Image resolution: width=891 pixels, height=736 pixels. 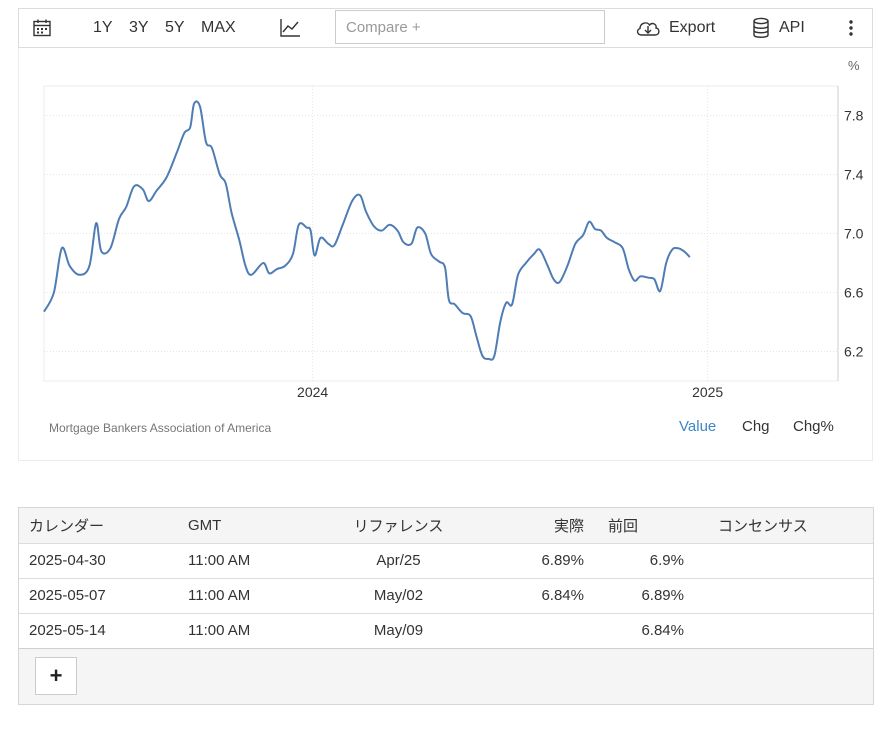 I want to click on header-actual: 実際, so click(x=568, y=526).